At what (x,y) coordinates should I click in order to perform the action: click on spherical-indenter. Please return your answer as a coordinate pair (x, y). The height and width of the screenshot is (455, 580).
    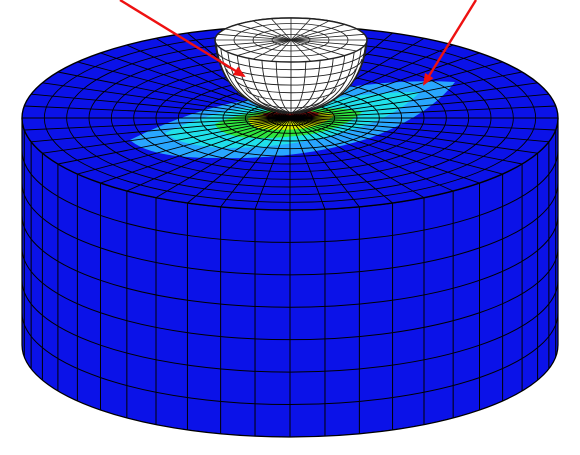
    Looking at the image, I should click on (291, 65).